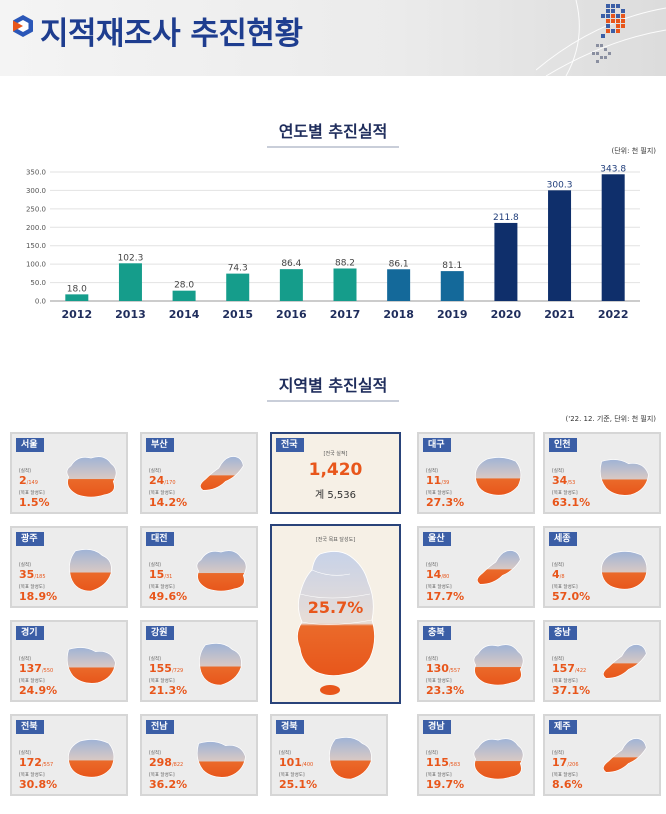  What do you see at coordinates (563, 633) in the screenshot?
I see `region-name-tag: 충남` at bounding box center [563, 633].